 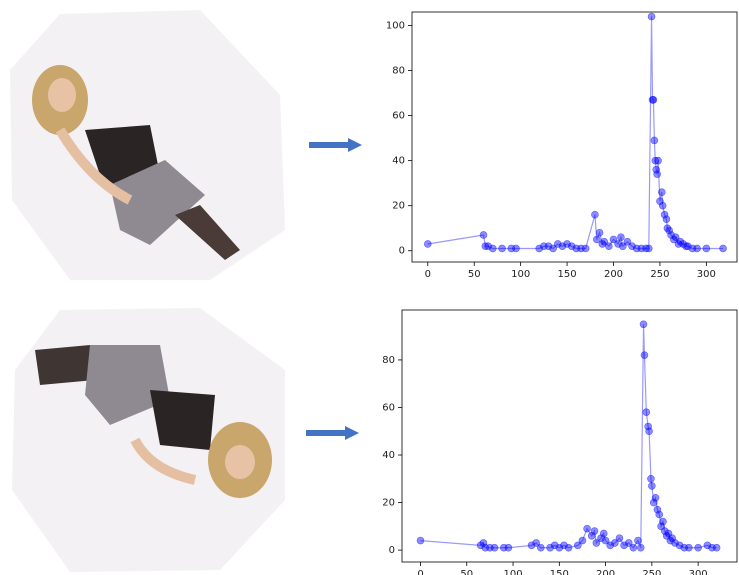 What do you see at coordinates (474, 274) in the screenshot?
I see `x-tick-label: 50` at bounding box center [474, 274].